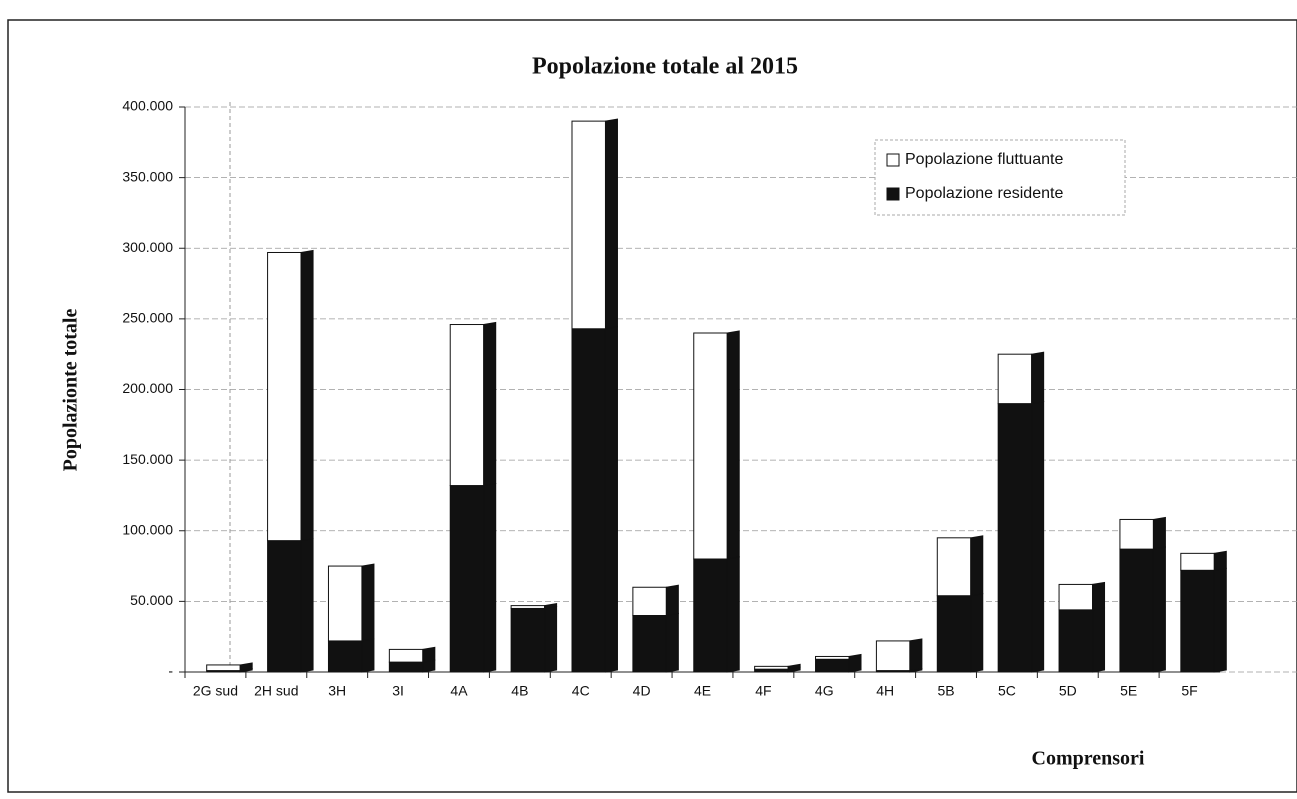 The image size is (1297, 799). What do you see at coordinates (1068, 691) in the screenshot?
I see `x-tick-label: 5D` at bounding box center [1068, 691].